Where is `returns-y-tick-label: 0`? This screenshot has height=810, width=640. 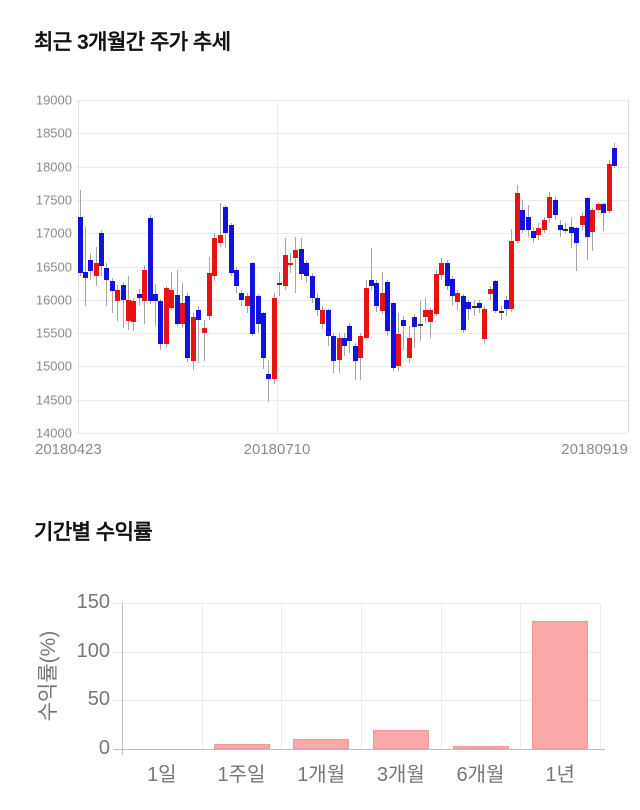 returns-y-tick-label: 0 is located at coordinates (104, 748).